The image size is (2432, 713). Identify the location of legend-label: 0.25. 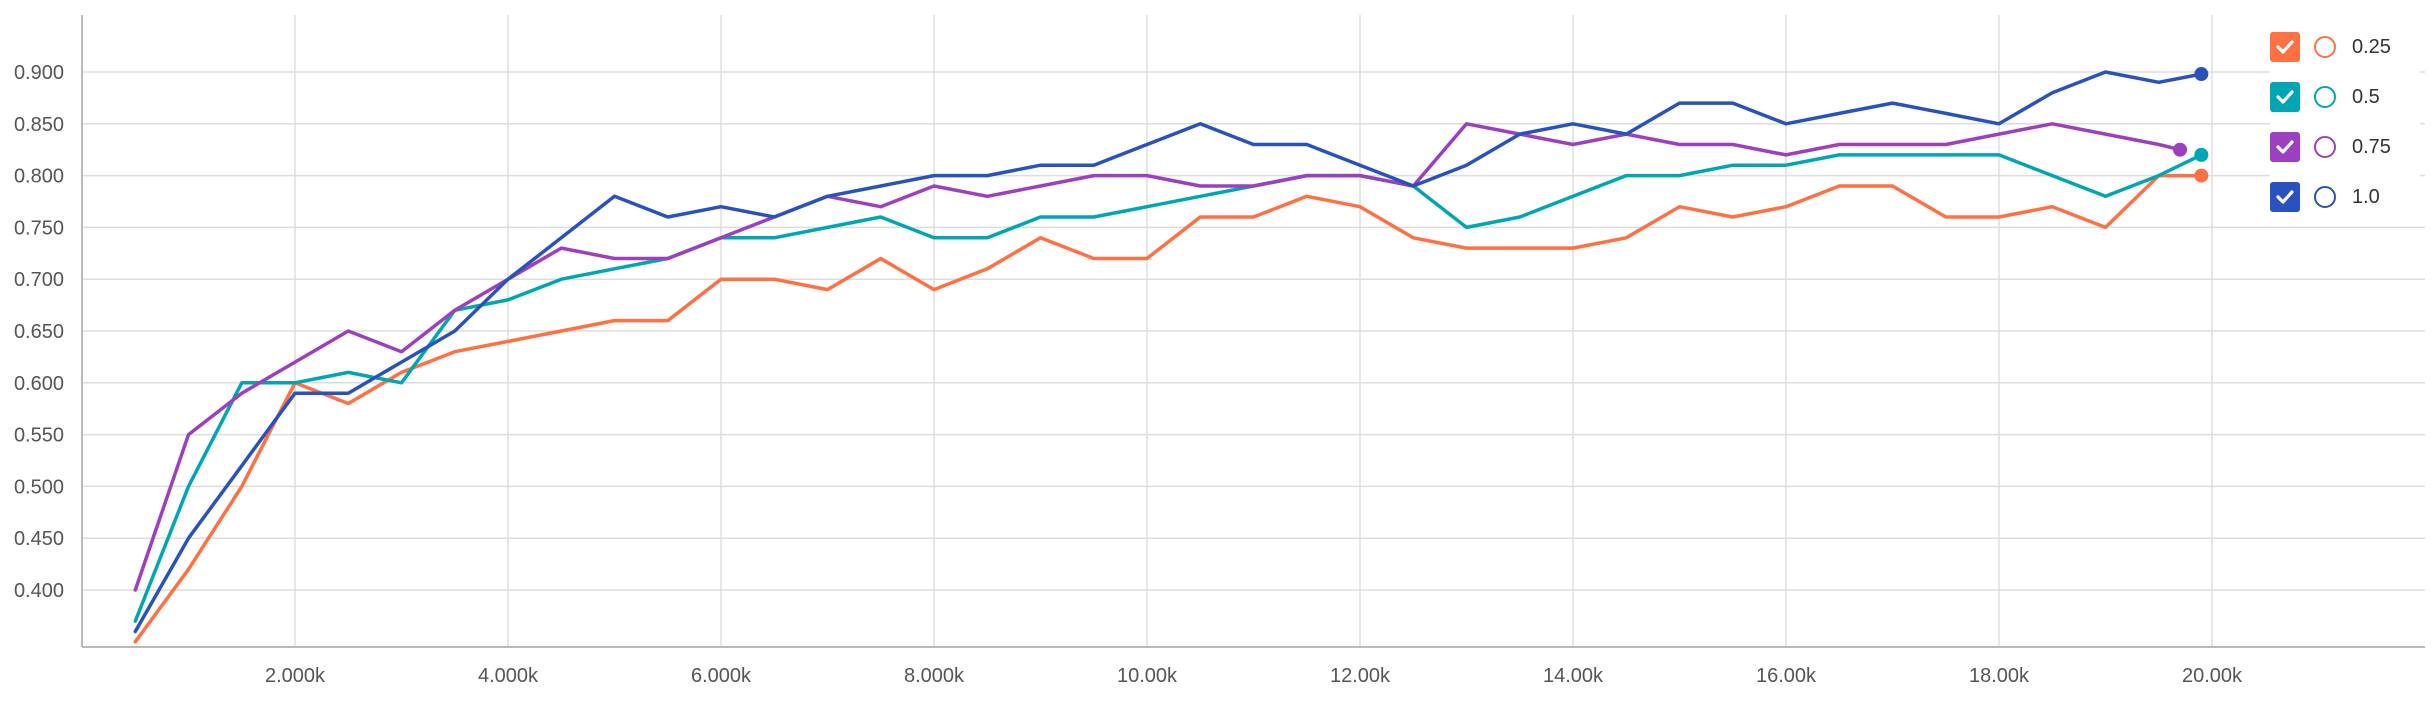
(2371, 46).